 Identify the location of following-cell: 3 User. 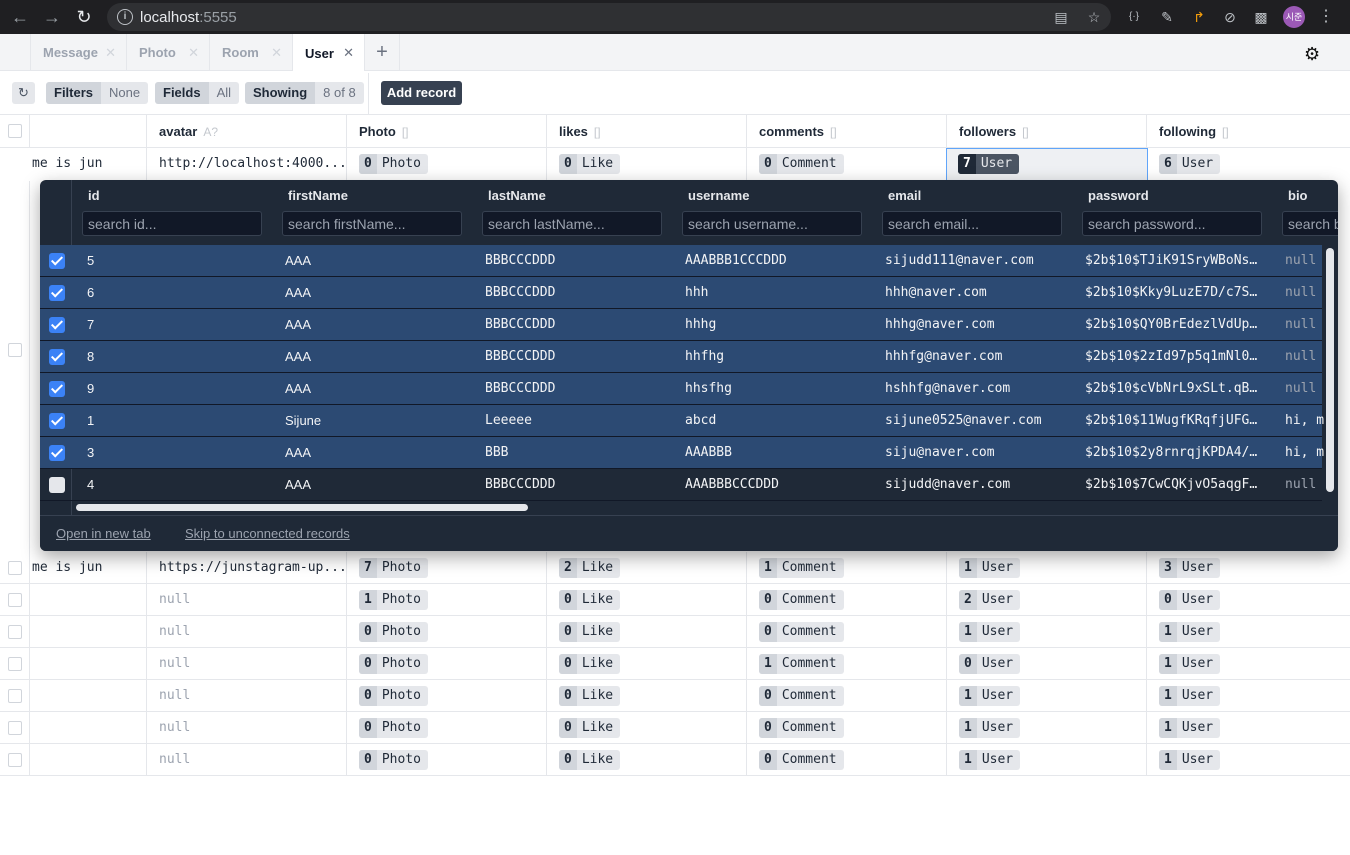
(1248, 568).